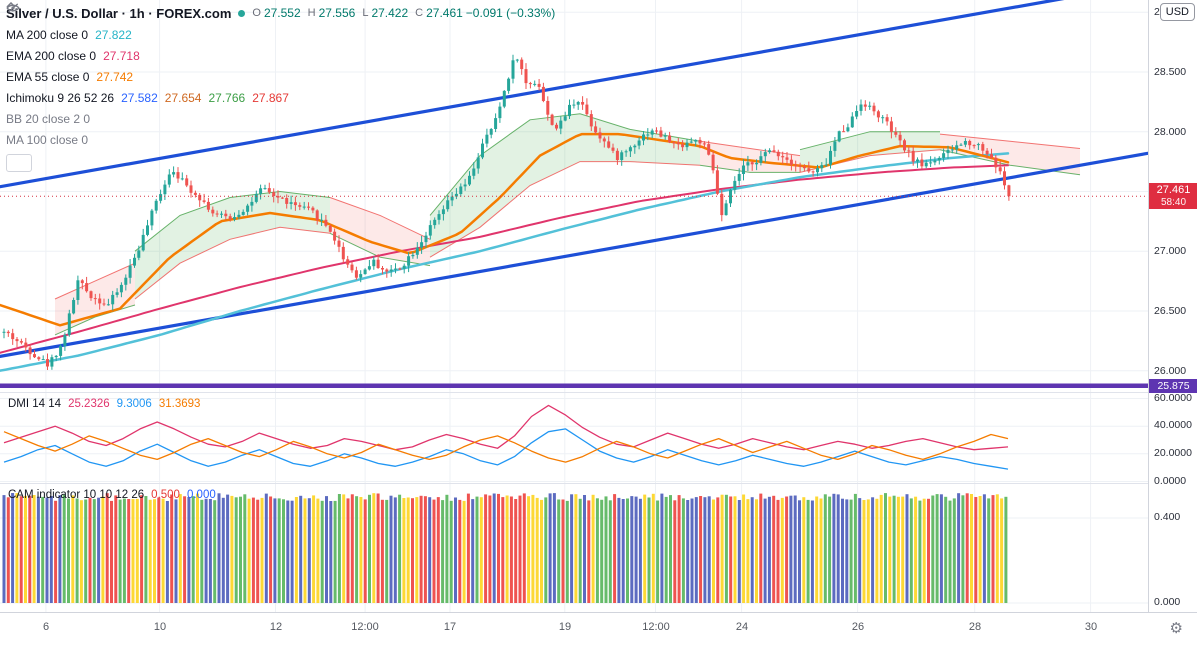 This screenshot has width=1197, height=645. Describe the element at coordinates (1167, 602) in the screenshot. I see `cam-axis-label: 0.000` at that location.